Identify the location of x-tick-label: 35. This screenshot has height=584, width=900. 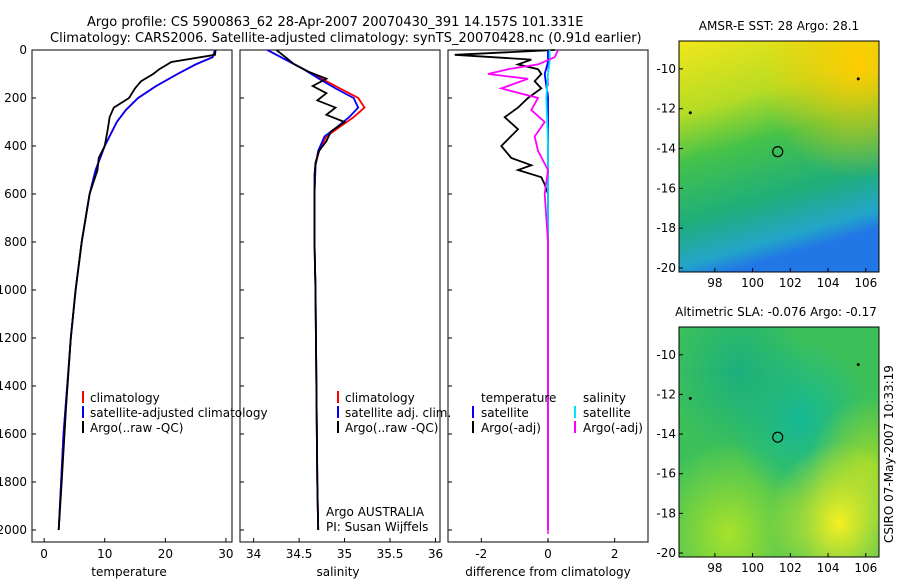
(344, 554).